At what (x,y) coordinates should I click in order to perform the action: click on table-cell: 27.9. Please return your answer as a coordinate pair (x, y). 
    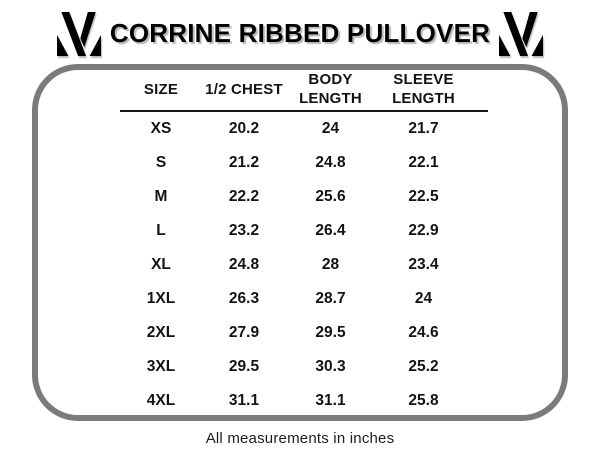
    Looking at the image, I should click on (244, 332).